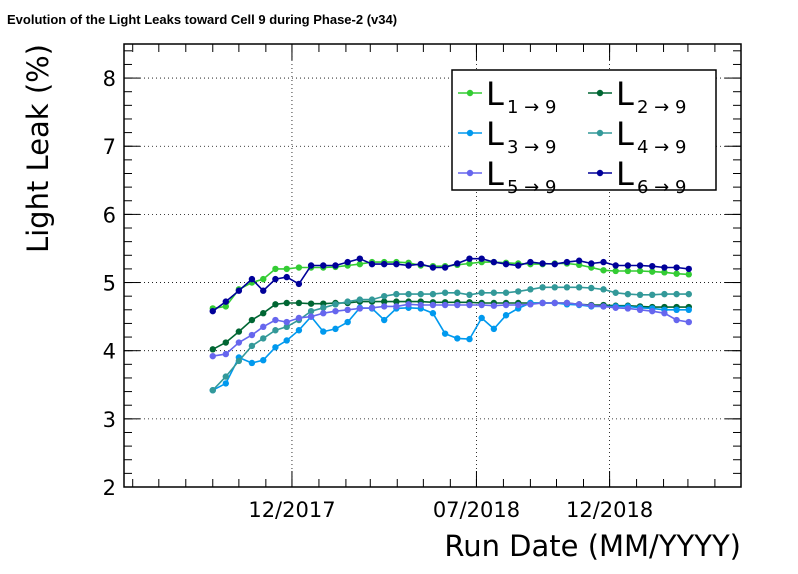 The image size is (798, 574). I want to click on series-group, so click(450, 324).